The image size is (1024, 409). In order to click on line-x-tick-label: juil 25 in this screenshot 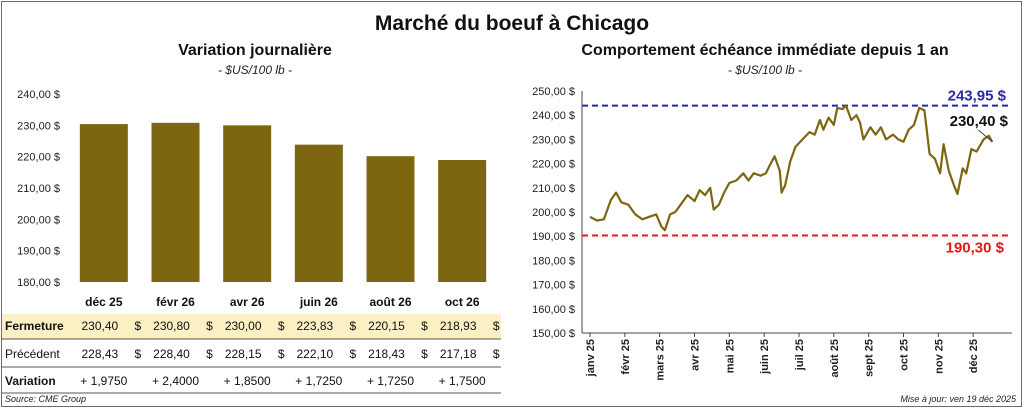, I will do `click(800, 355)`.